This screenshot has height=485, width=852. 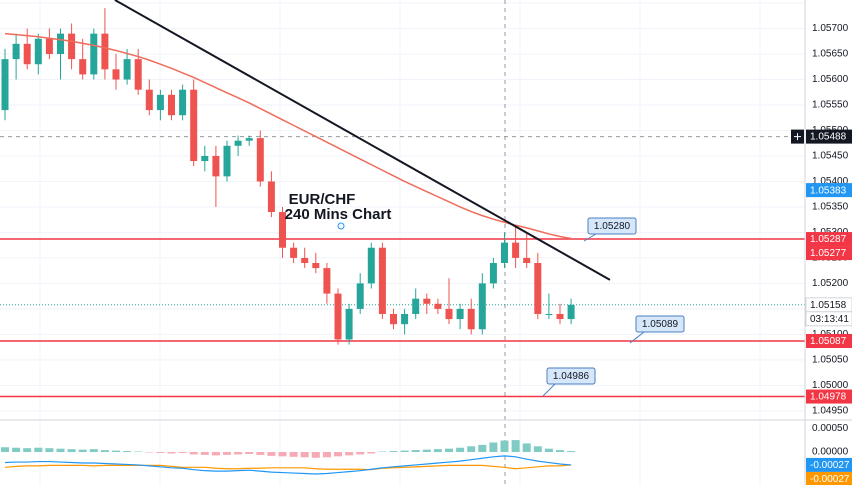 I want to click on anchor-point, so click(x=341, y=226).